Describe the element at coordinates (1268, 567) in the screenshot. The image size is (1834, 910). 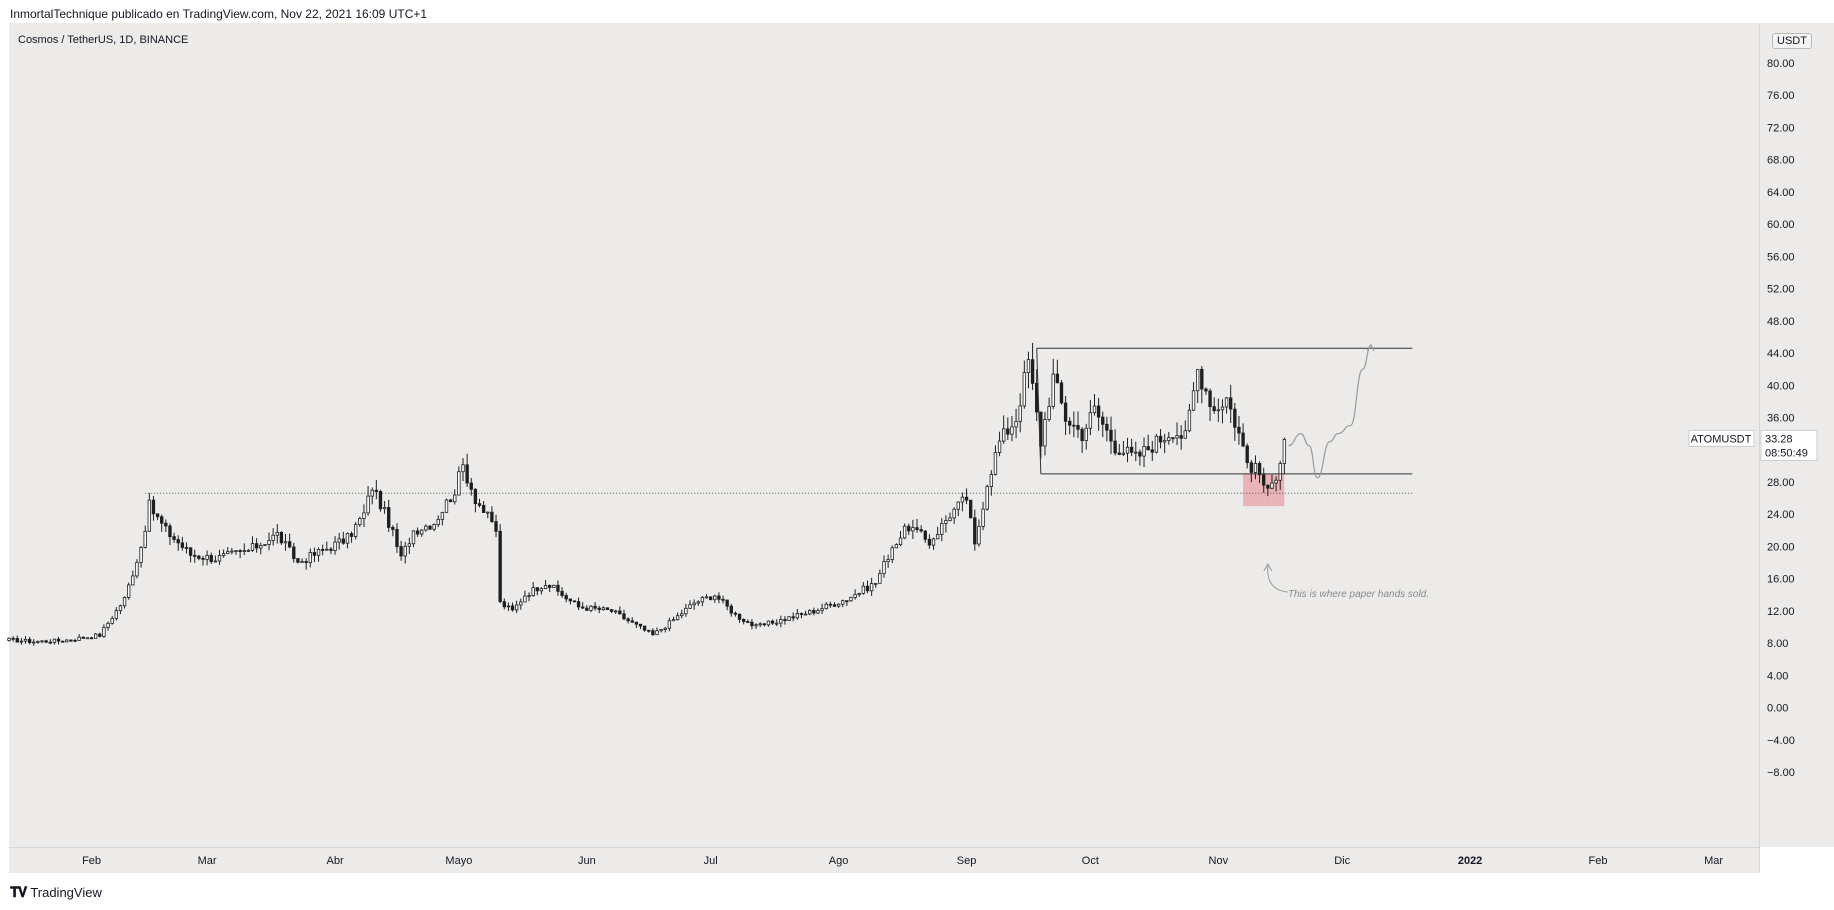
I see `annotation-arrowhead` at that location.